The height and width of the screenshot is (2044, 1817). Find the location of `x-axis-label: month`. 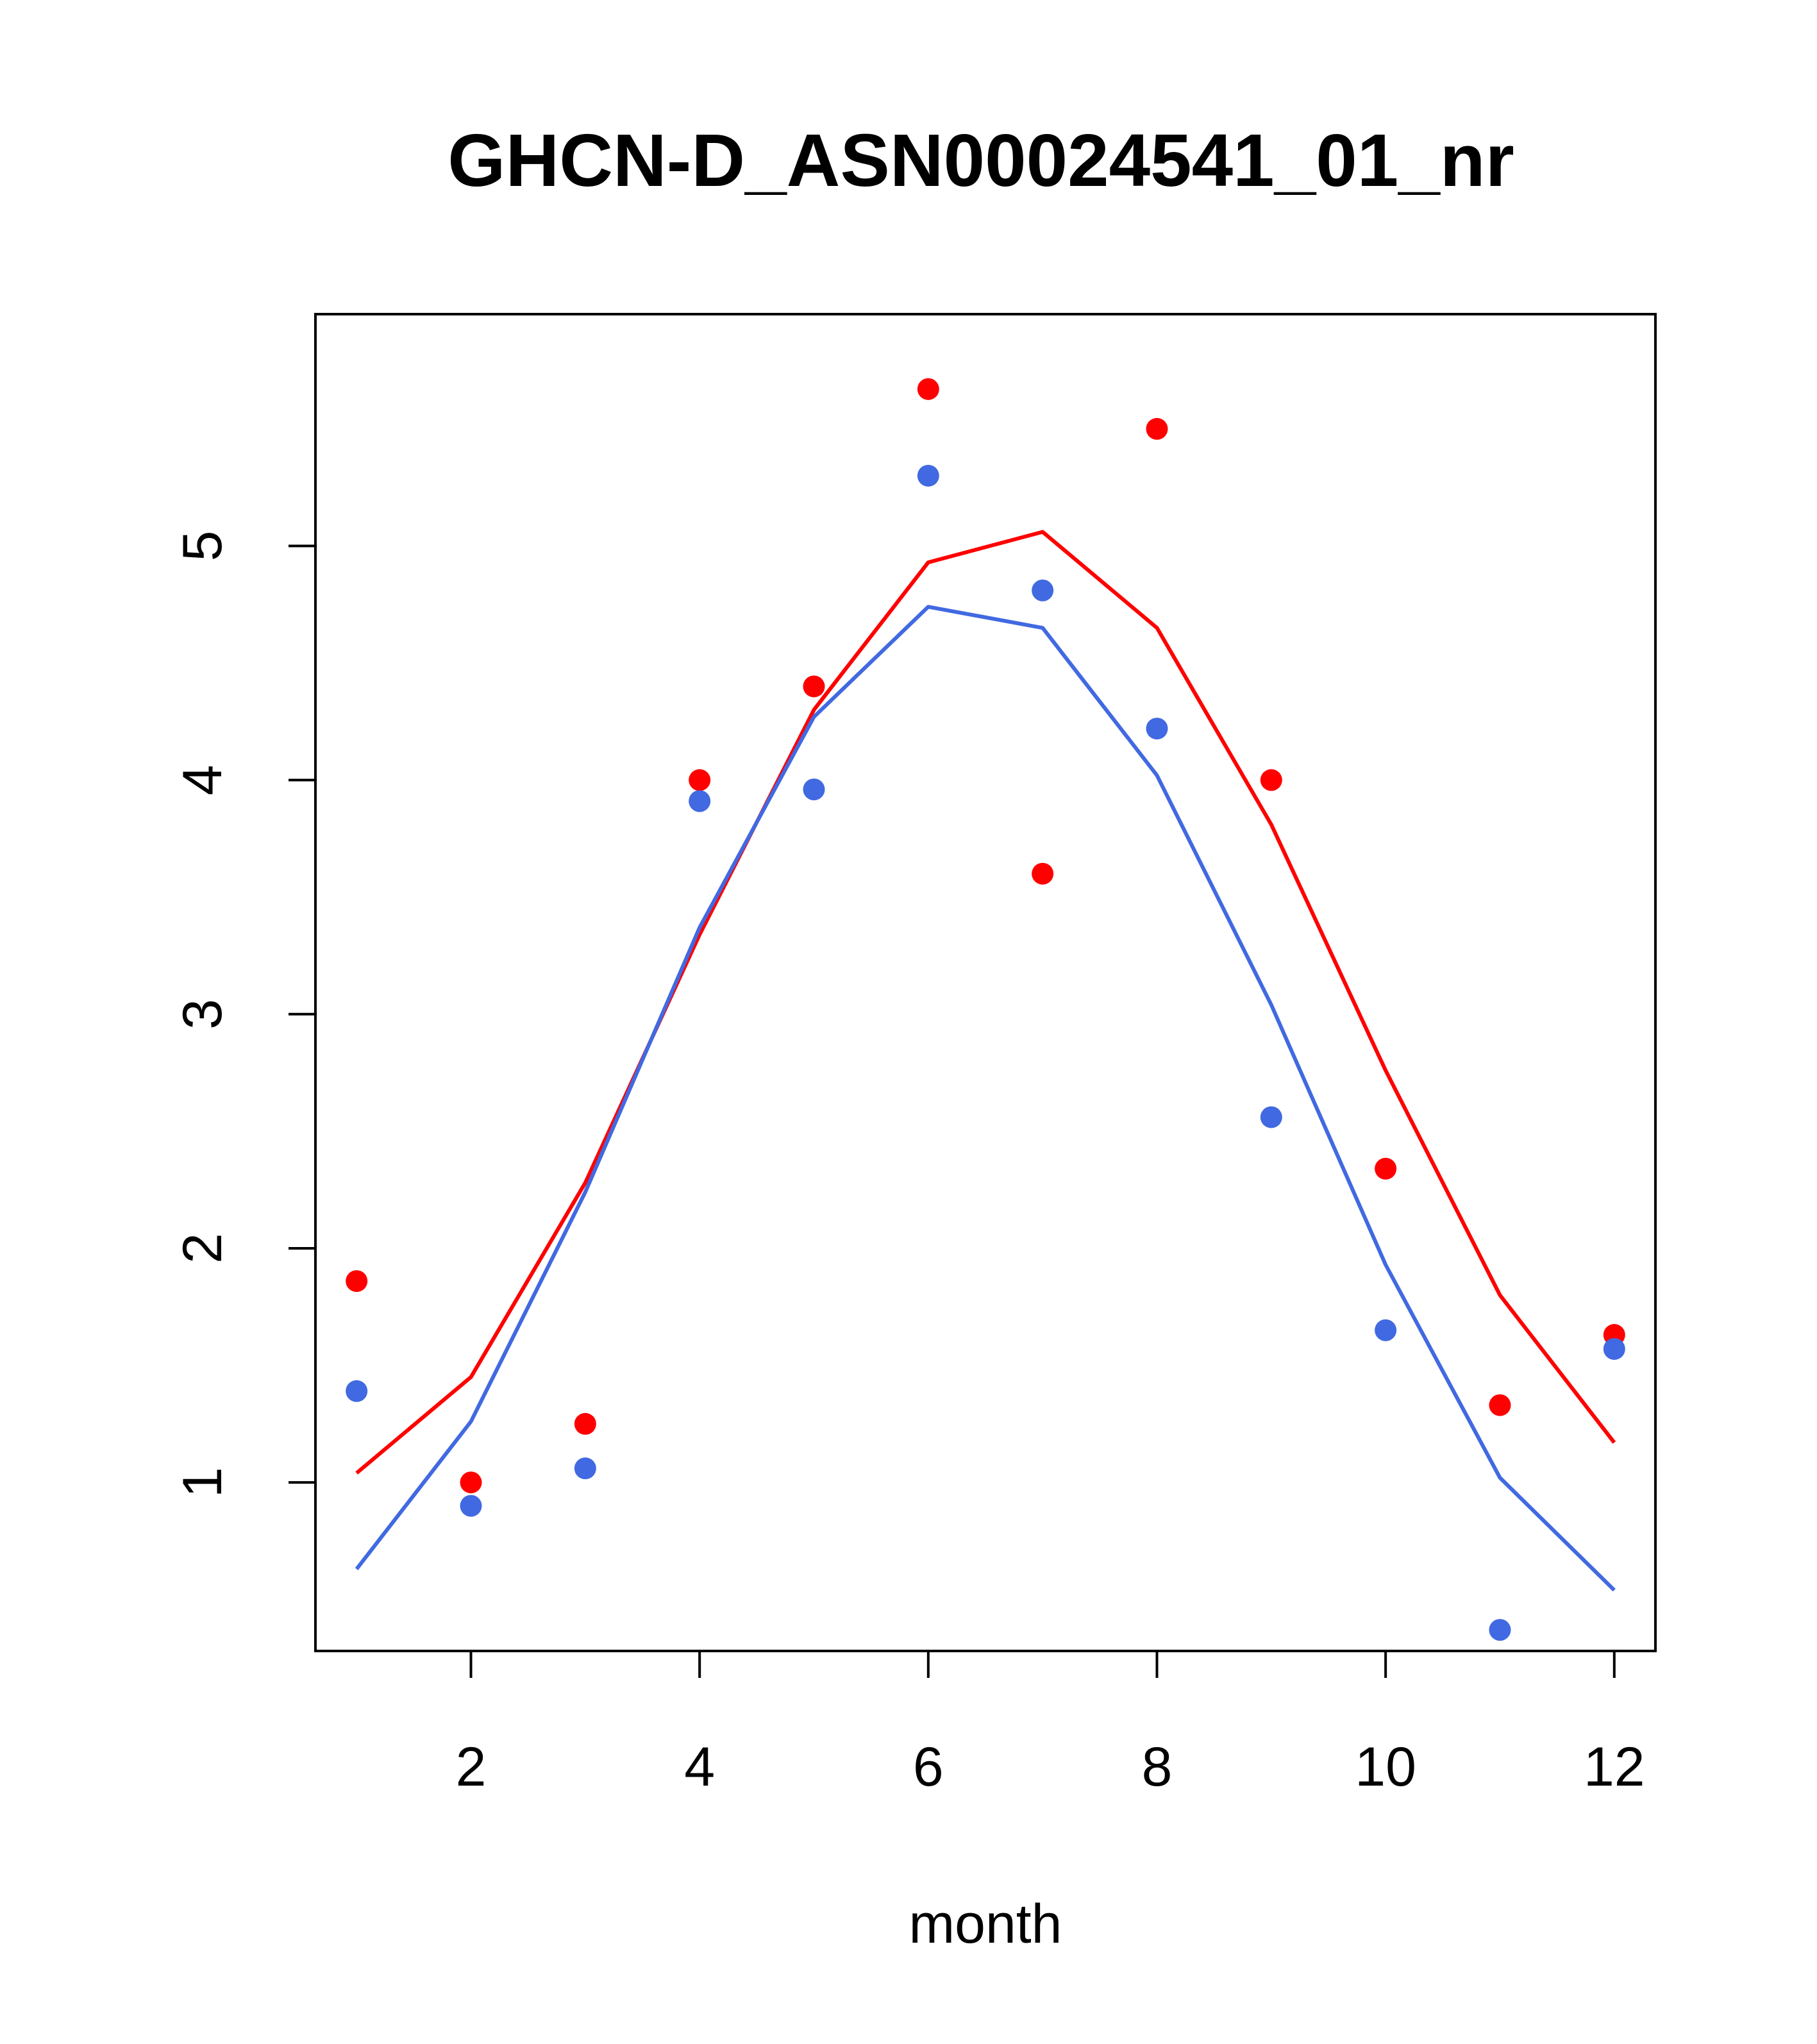

x-axis-label: month is located at coordinates (985, 1924).